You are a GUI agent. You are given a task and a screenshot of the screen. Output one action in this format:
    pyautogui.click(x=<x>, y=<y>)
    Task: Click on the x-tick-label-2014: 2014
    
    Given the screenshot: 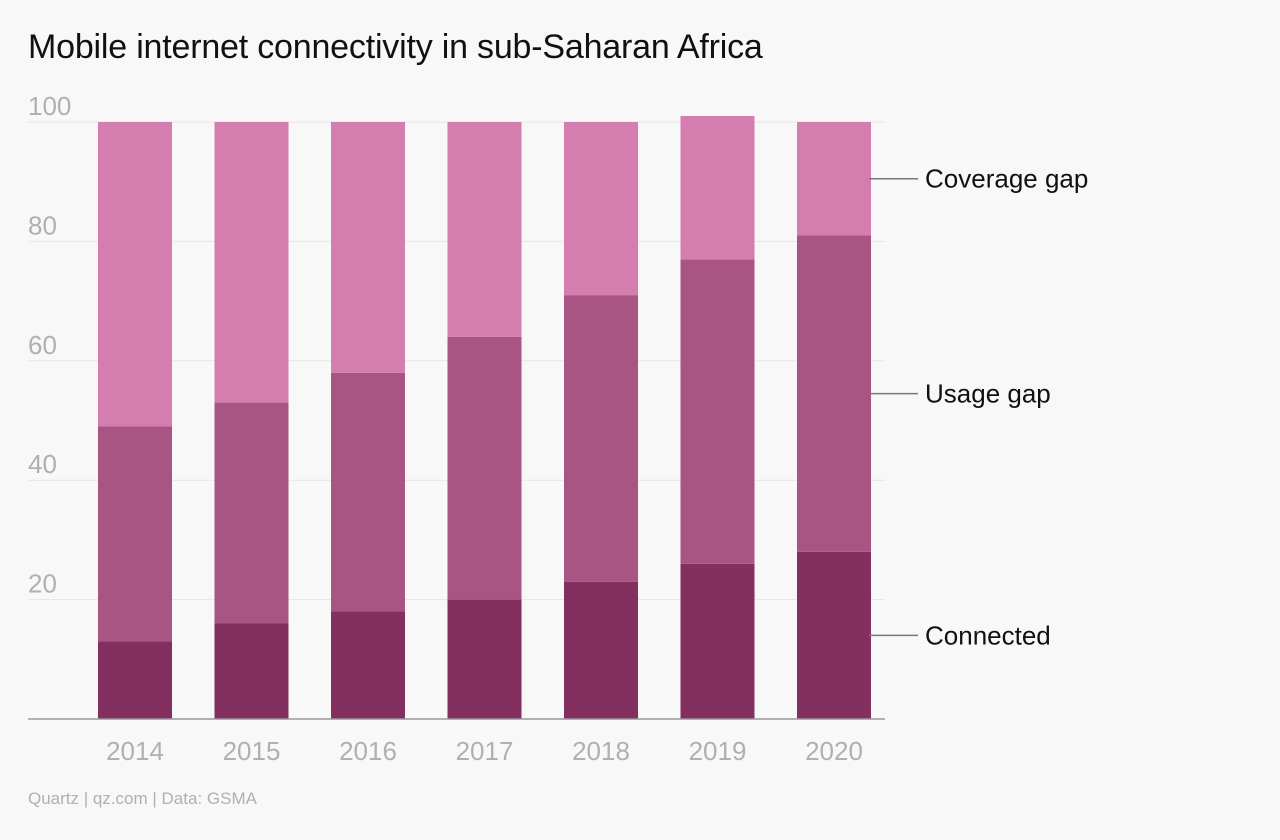 What is the action you would take?
    pyautogui.click(x=135, y=751)
    